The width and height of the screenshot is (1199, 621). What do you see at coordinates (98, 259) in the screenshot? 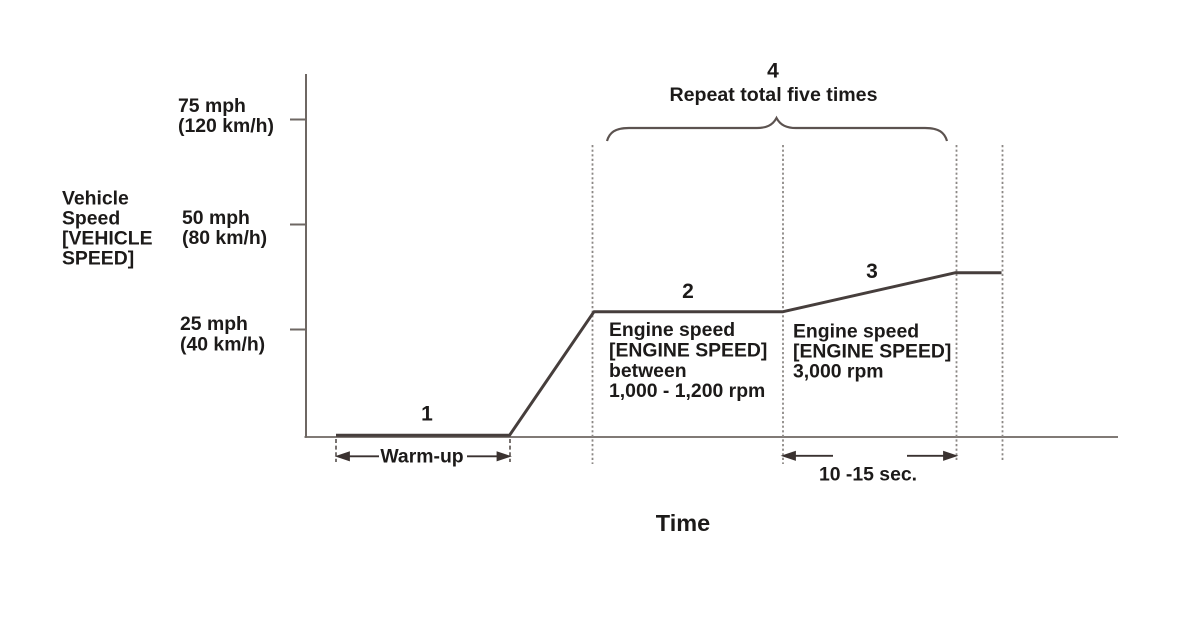
I see `svg-text: SPEED]` at bounding box center [98, 259].